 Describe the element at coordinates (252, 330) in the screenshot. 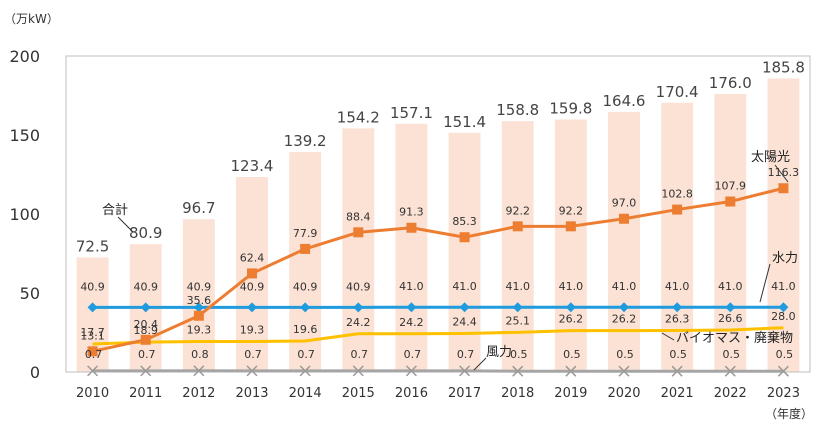

I see `biomass-value-label: 19.3` at that location.